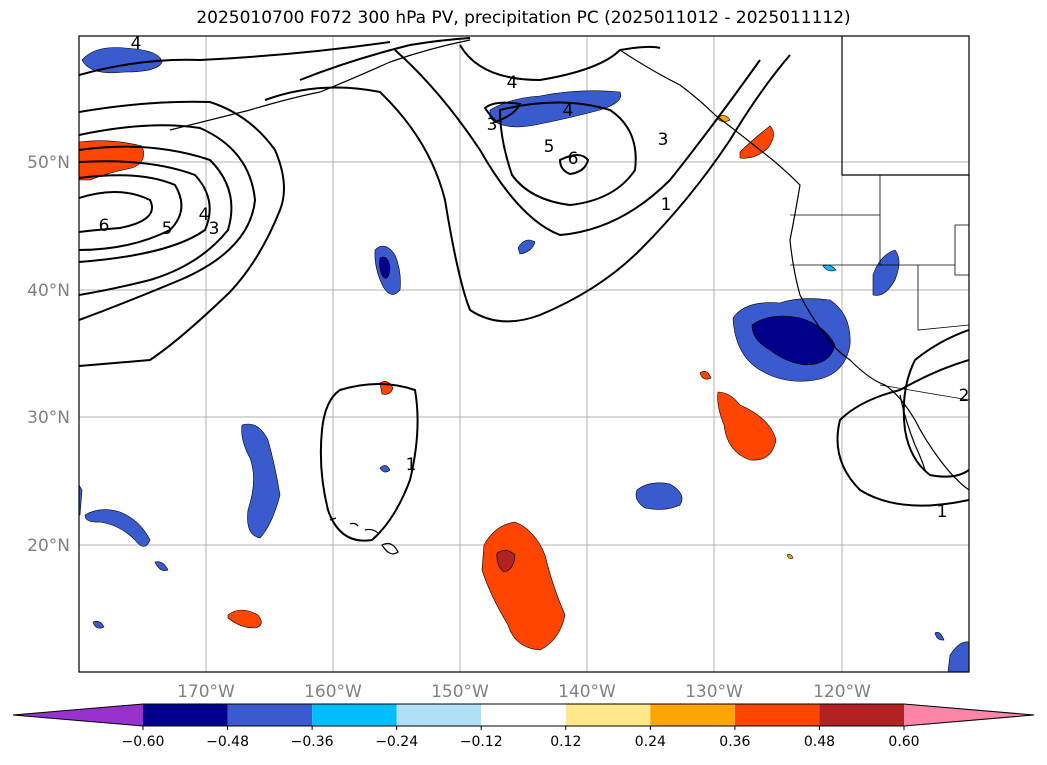 This screenshot has height=765, width=1047. Describe the element at coordinates (574, 165) in the screenshot. I see `pv-contour-6b` at that location.